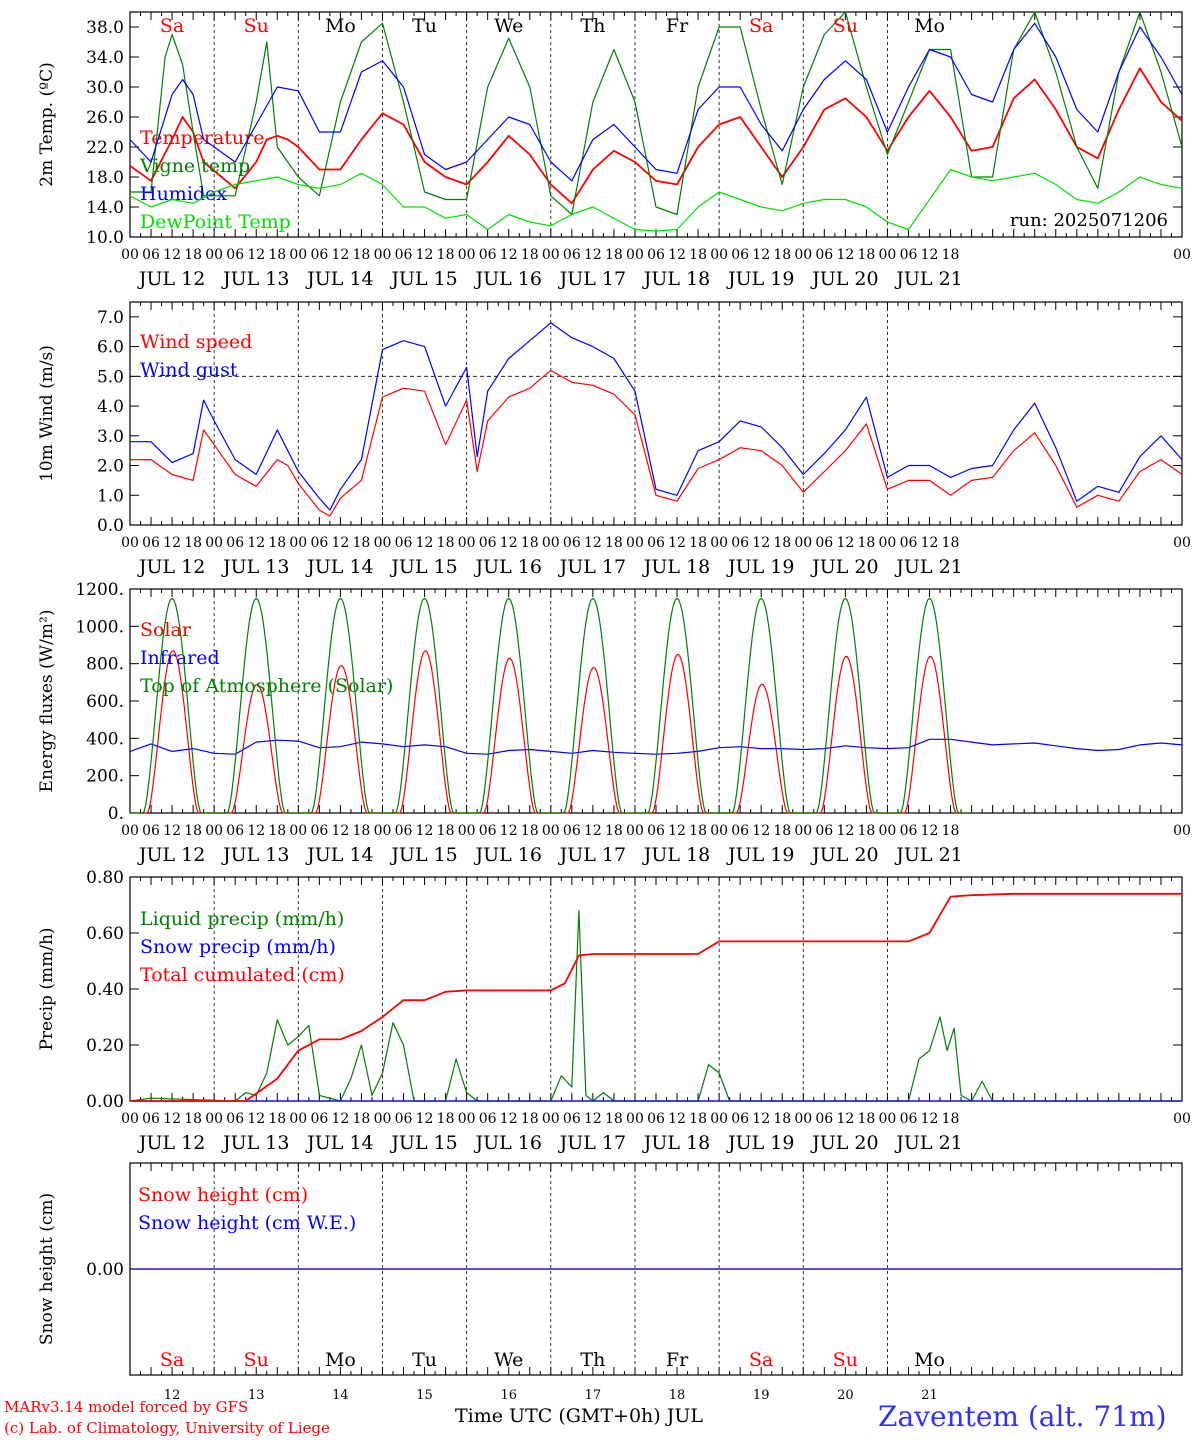 The width and height of the screenshot is (1194, 1440). I want to click on panel-2-date-label: JUL 12, so click(171, 567).